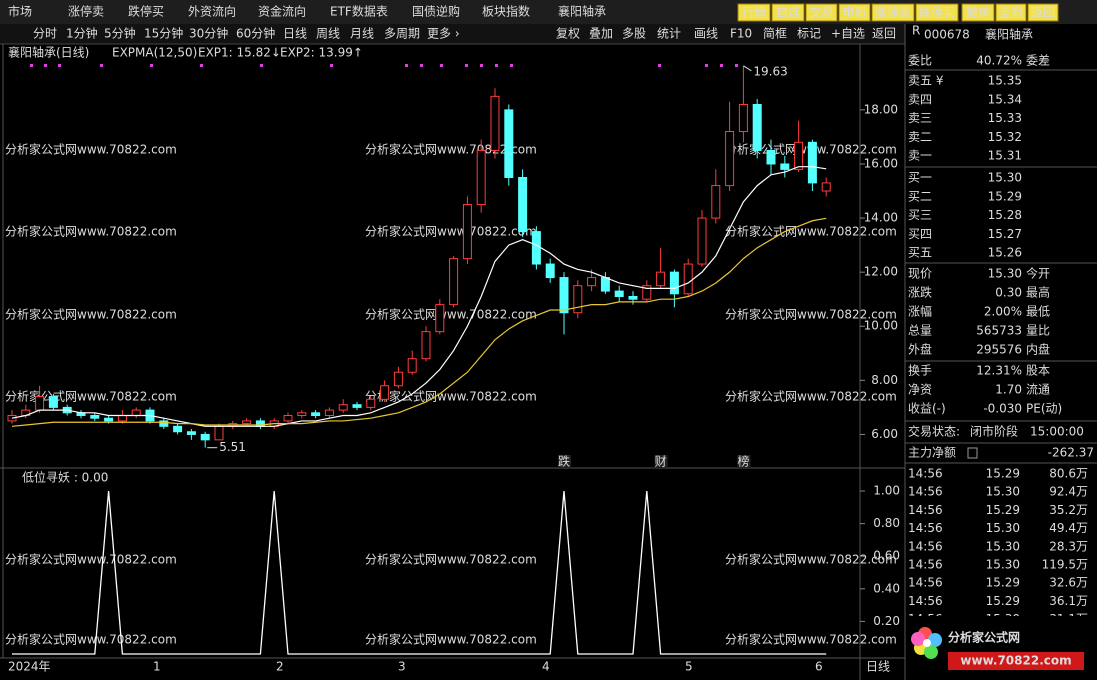 This screenshot has height=680, width=1097. What do you see at coordinates (163, 33) in the screenshot?
I see `period-tab: 15分钟` at bounding box center [163, 33].